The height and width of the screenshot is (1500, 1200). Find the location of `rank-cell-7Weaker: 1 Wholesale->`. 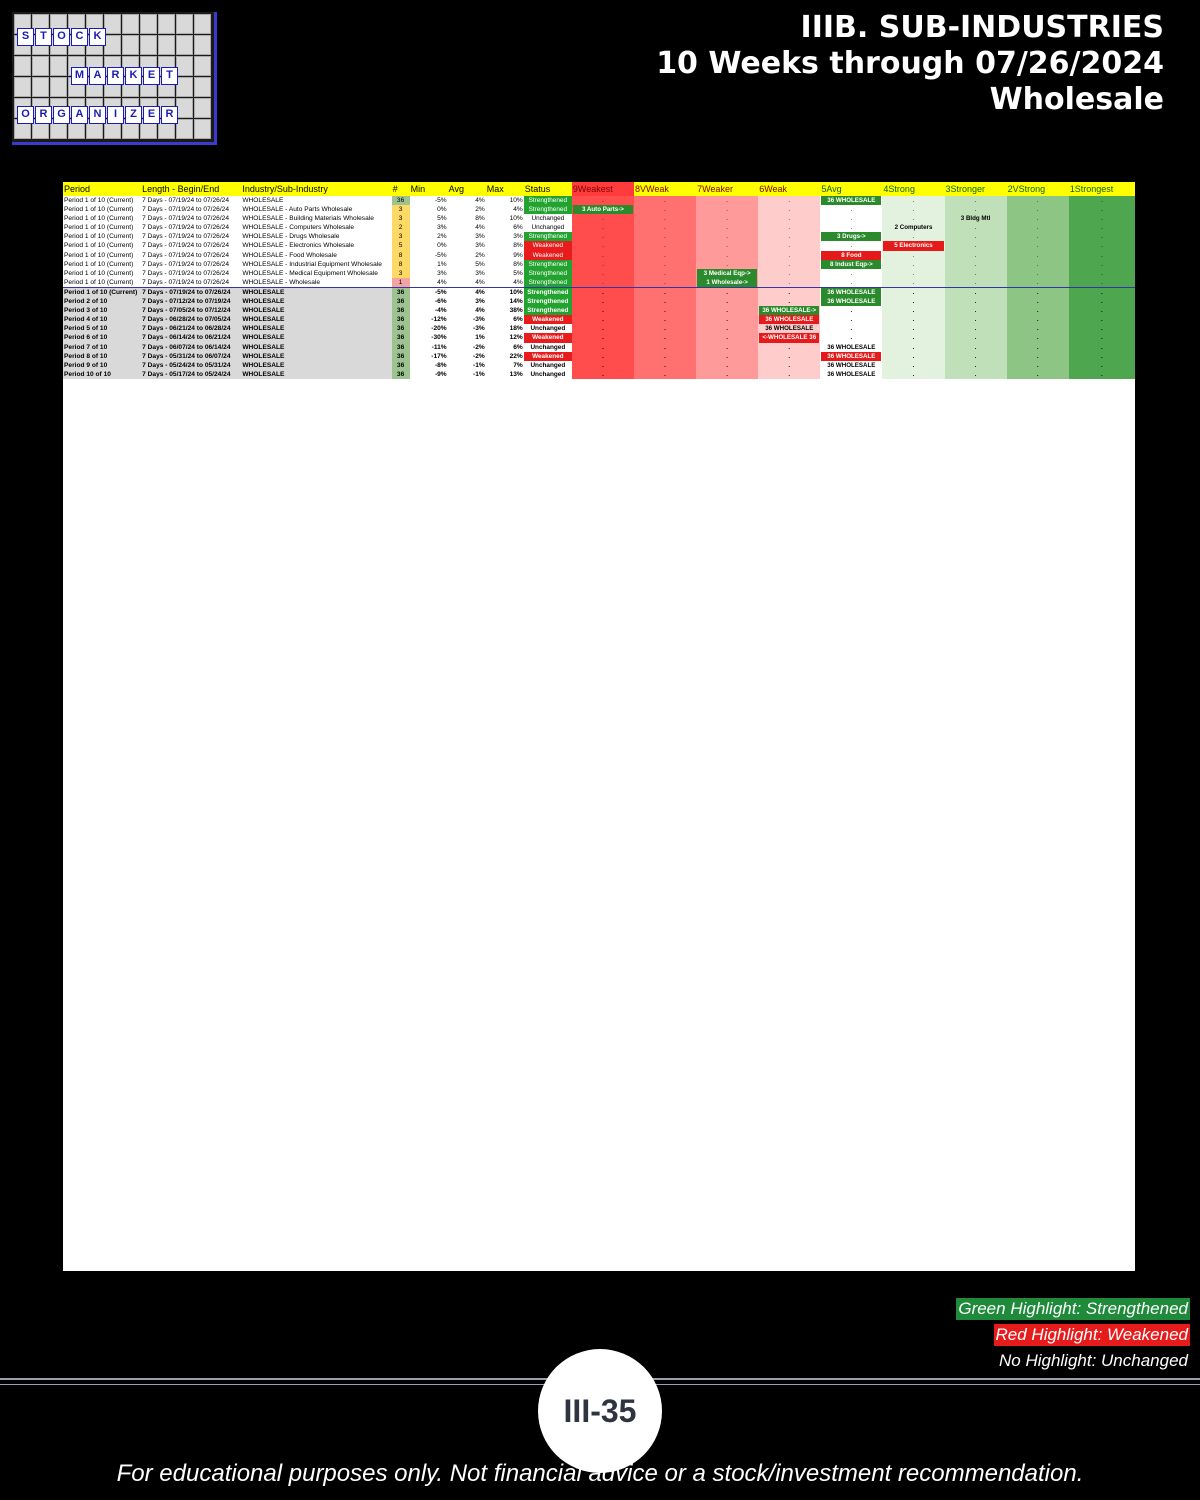

rank-cell-7Weaker: 1 Wholesale-> is located at coordinates (727, 282).